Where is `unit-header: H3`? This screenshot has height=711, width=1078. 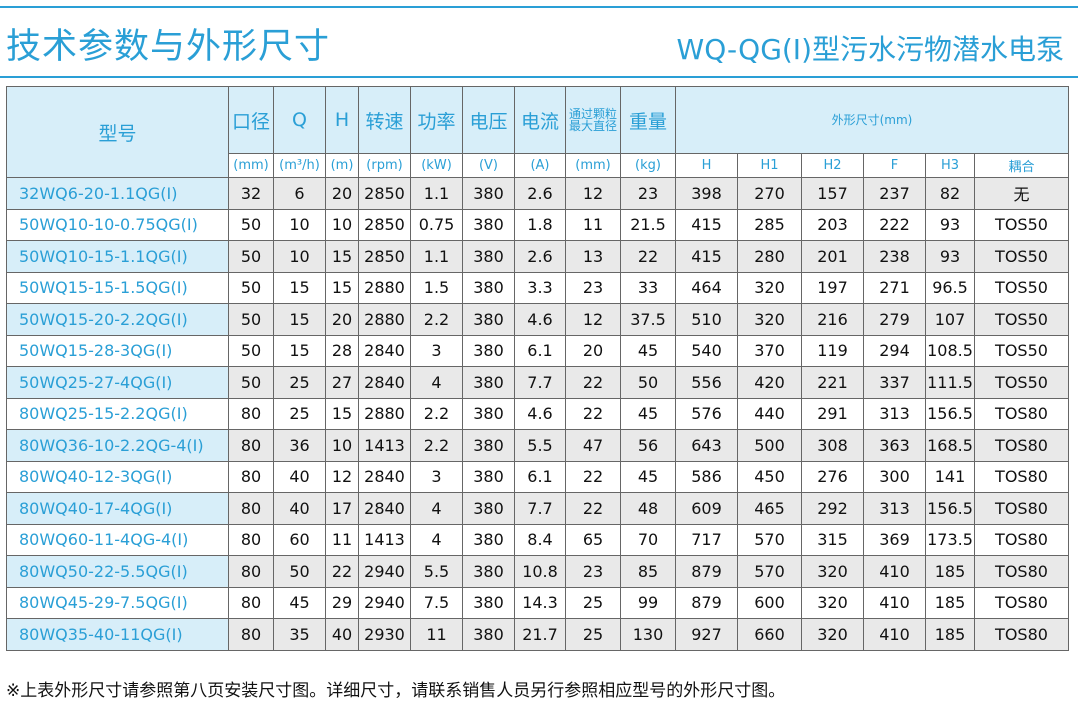
unit-header: H3 is located at coordinates (950, 165).